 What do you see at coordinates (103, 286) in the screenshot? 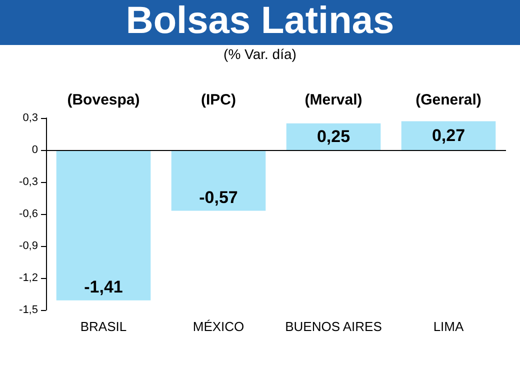
I see `data-label: -1,41` at bounding box center [103, 286].